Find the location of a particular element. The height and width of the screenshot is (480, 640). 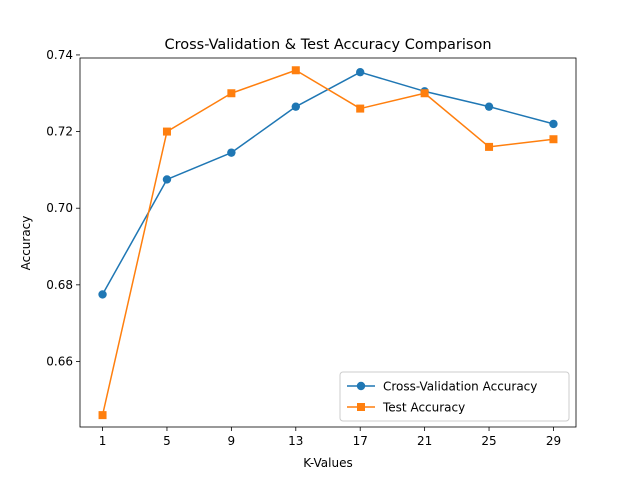

x-tick-label-2: 5 is located at coordinates (167, 441).